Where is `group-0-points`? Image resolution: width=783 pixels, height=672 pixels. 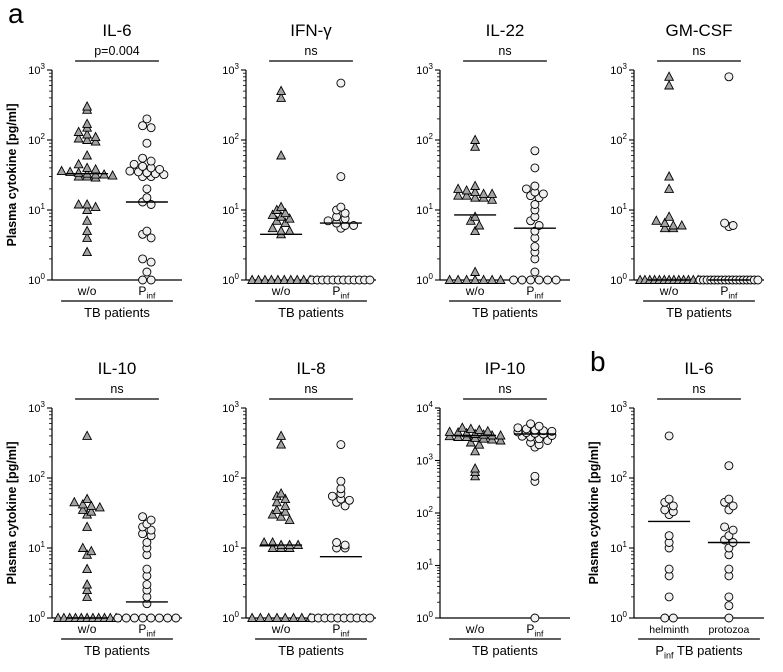 group-0-points is located at coordinates (669, 527).